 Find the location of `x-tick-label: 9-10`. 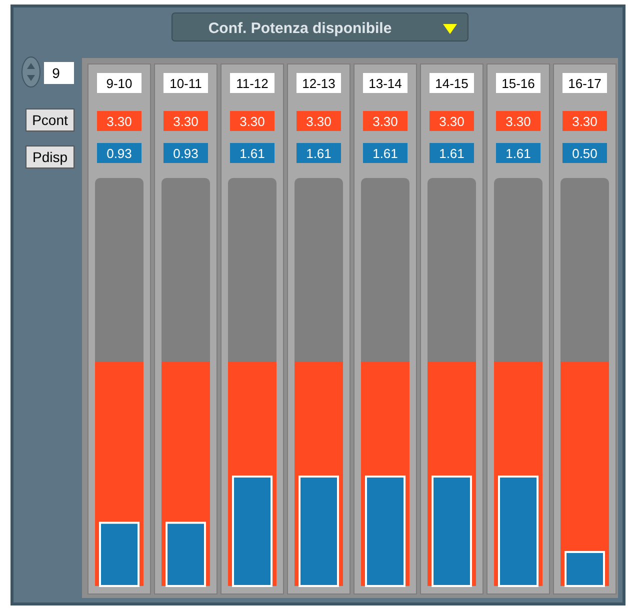

x-tick-label: 9-10 is located at coordinates (119, 83).